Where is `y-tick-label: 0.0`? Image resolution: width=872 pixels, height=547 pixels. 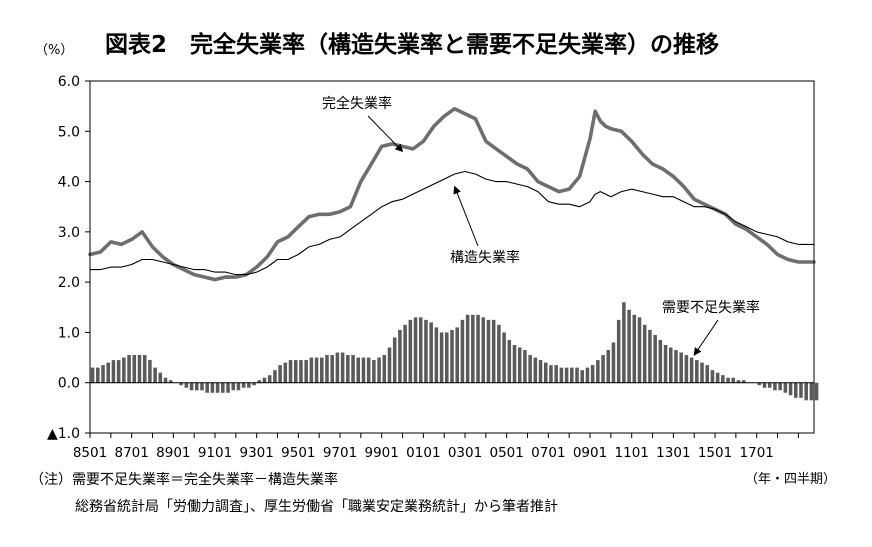
y-tick-label: 0.0 is located at coordinates (69, 384).